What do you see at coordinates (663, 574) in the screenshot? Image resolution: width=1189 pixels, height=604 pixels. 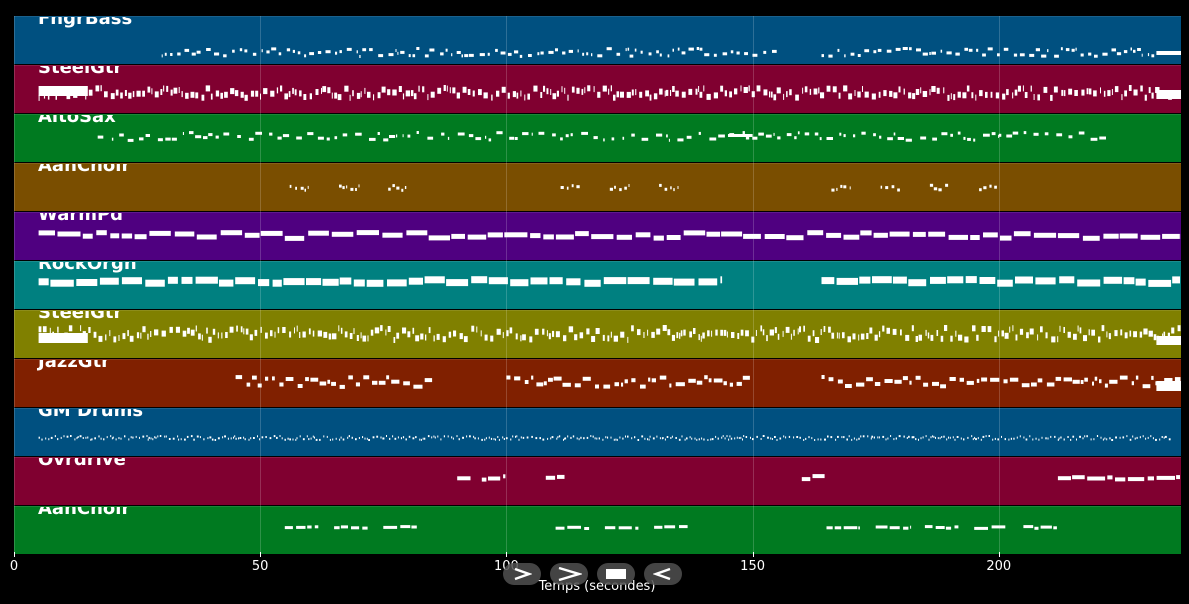 I see `rewind-button` at bounding box center [663, 574].